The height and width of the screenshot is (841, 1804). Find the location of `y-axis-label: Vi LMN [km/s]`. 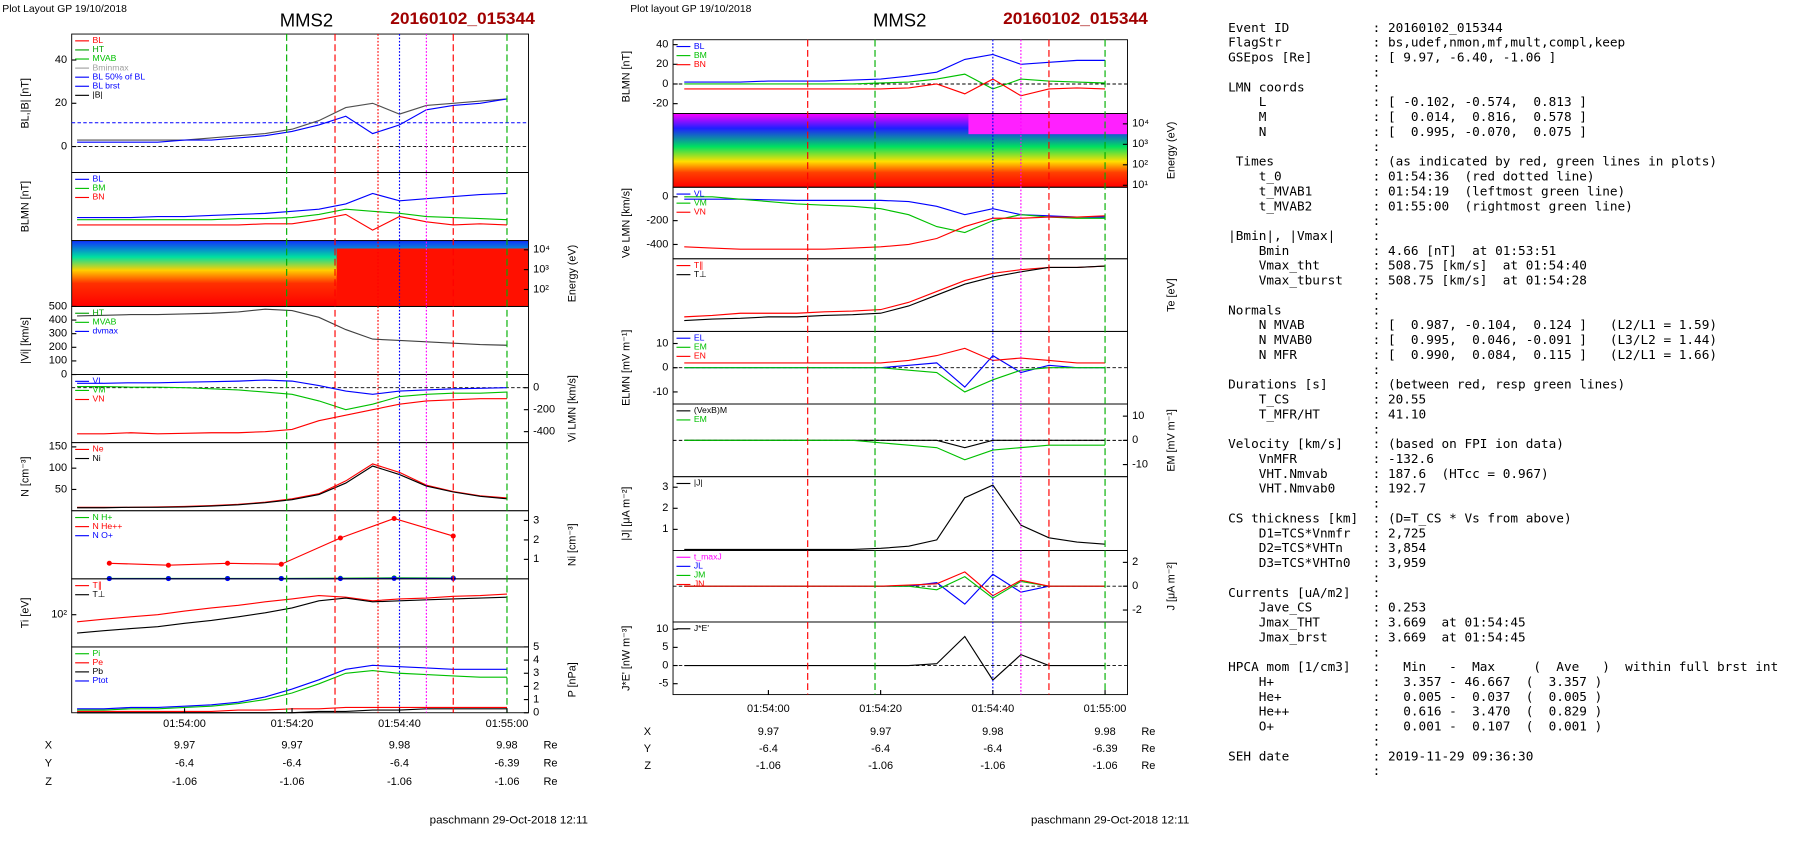

y-axis-label: Vi LMN [km/s] is located at coordinates (572, 408).